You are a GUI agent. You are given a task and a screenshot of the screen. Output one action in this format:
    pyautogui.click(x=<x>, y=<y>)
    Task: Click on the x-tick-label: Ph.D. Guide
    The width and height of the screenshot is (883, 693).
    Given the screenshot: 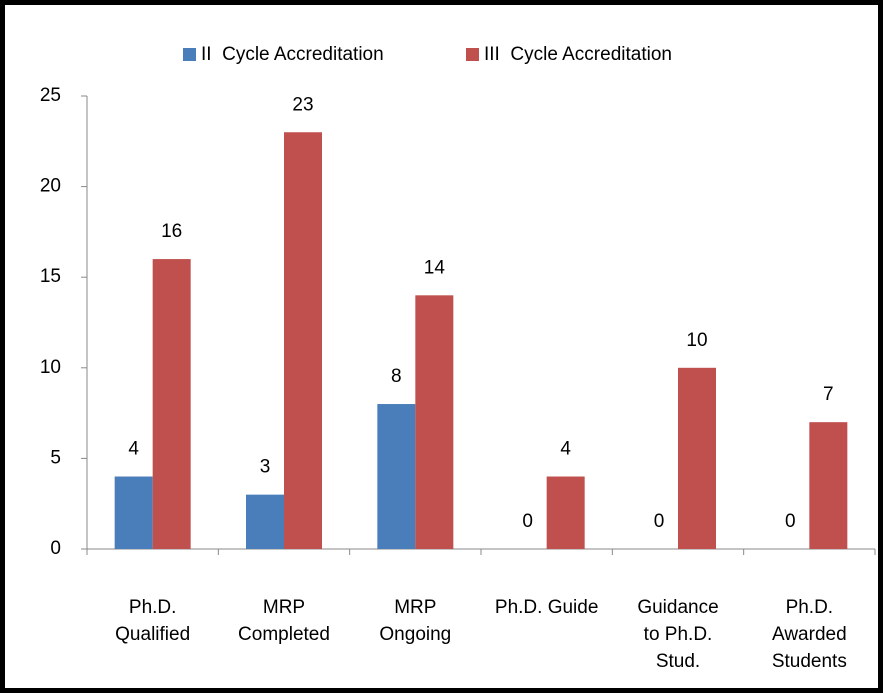 What is the action you would take?
    pyautogui.click(x=546, y=607)
    